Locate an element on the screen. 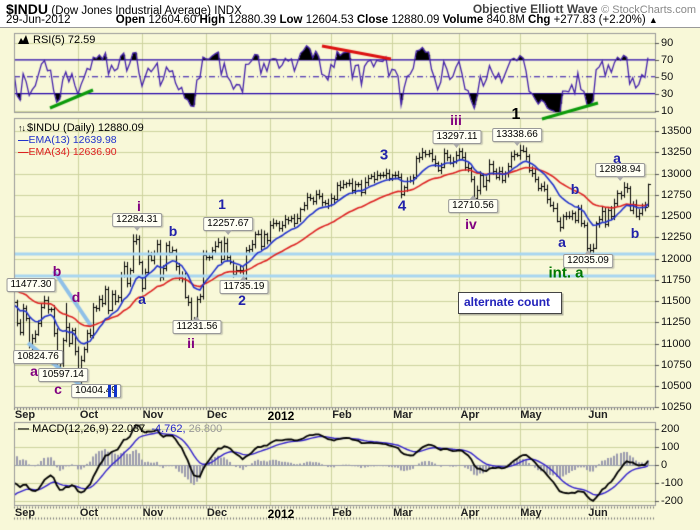  alternate-count-box: alternate count is located at coordinates (510, 303).